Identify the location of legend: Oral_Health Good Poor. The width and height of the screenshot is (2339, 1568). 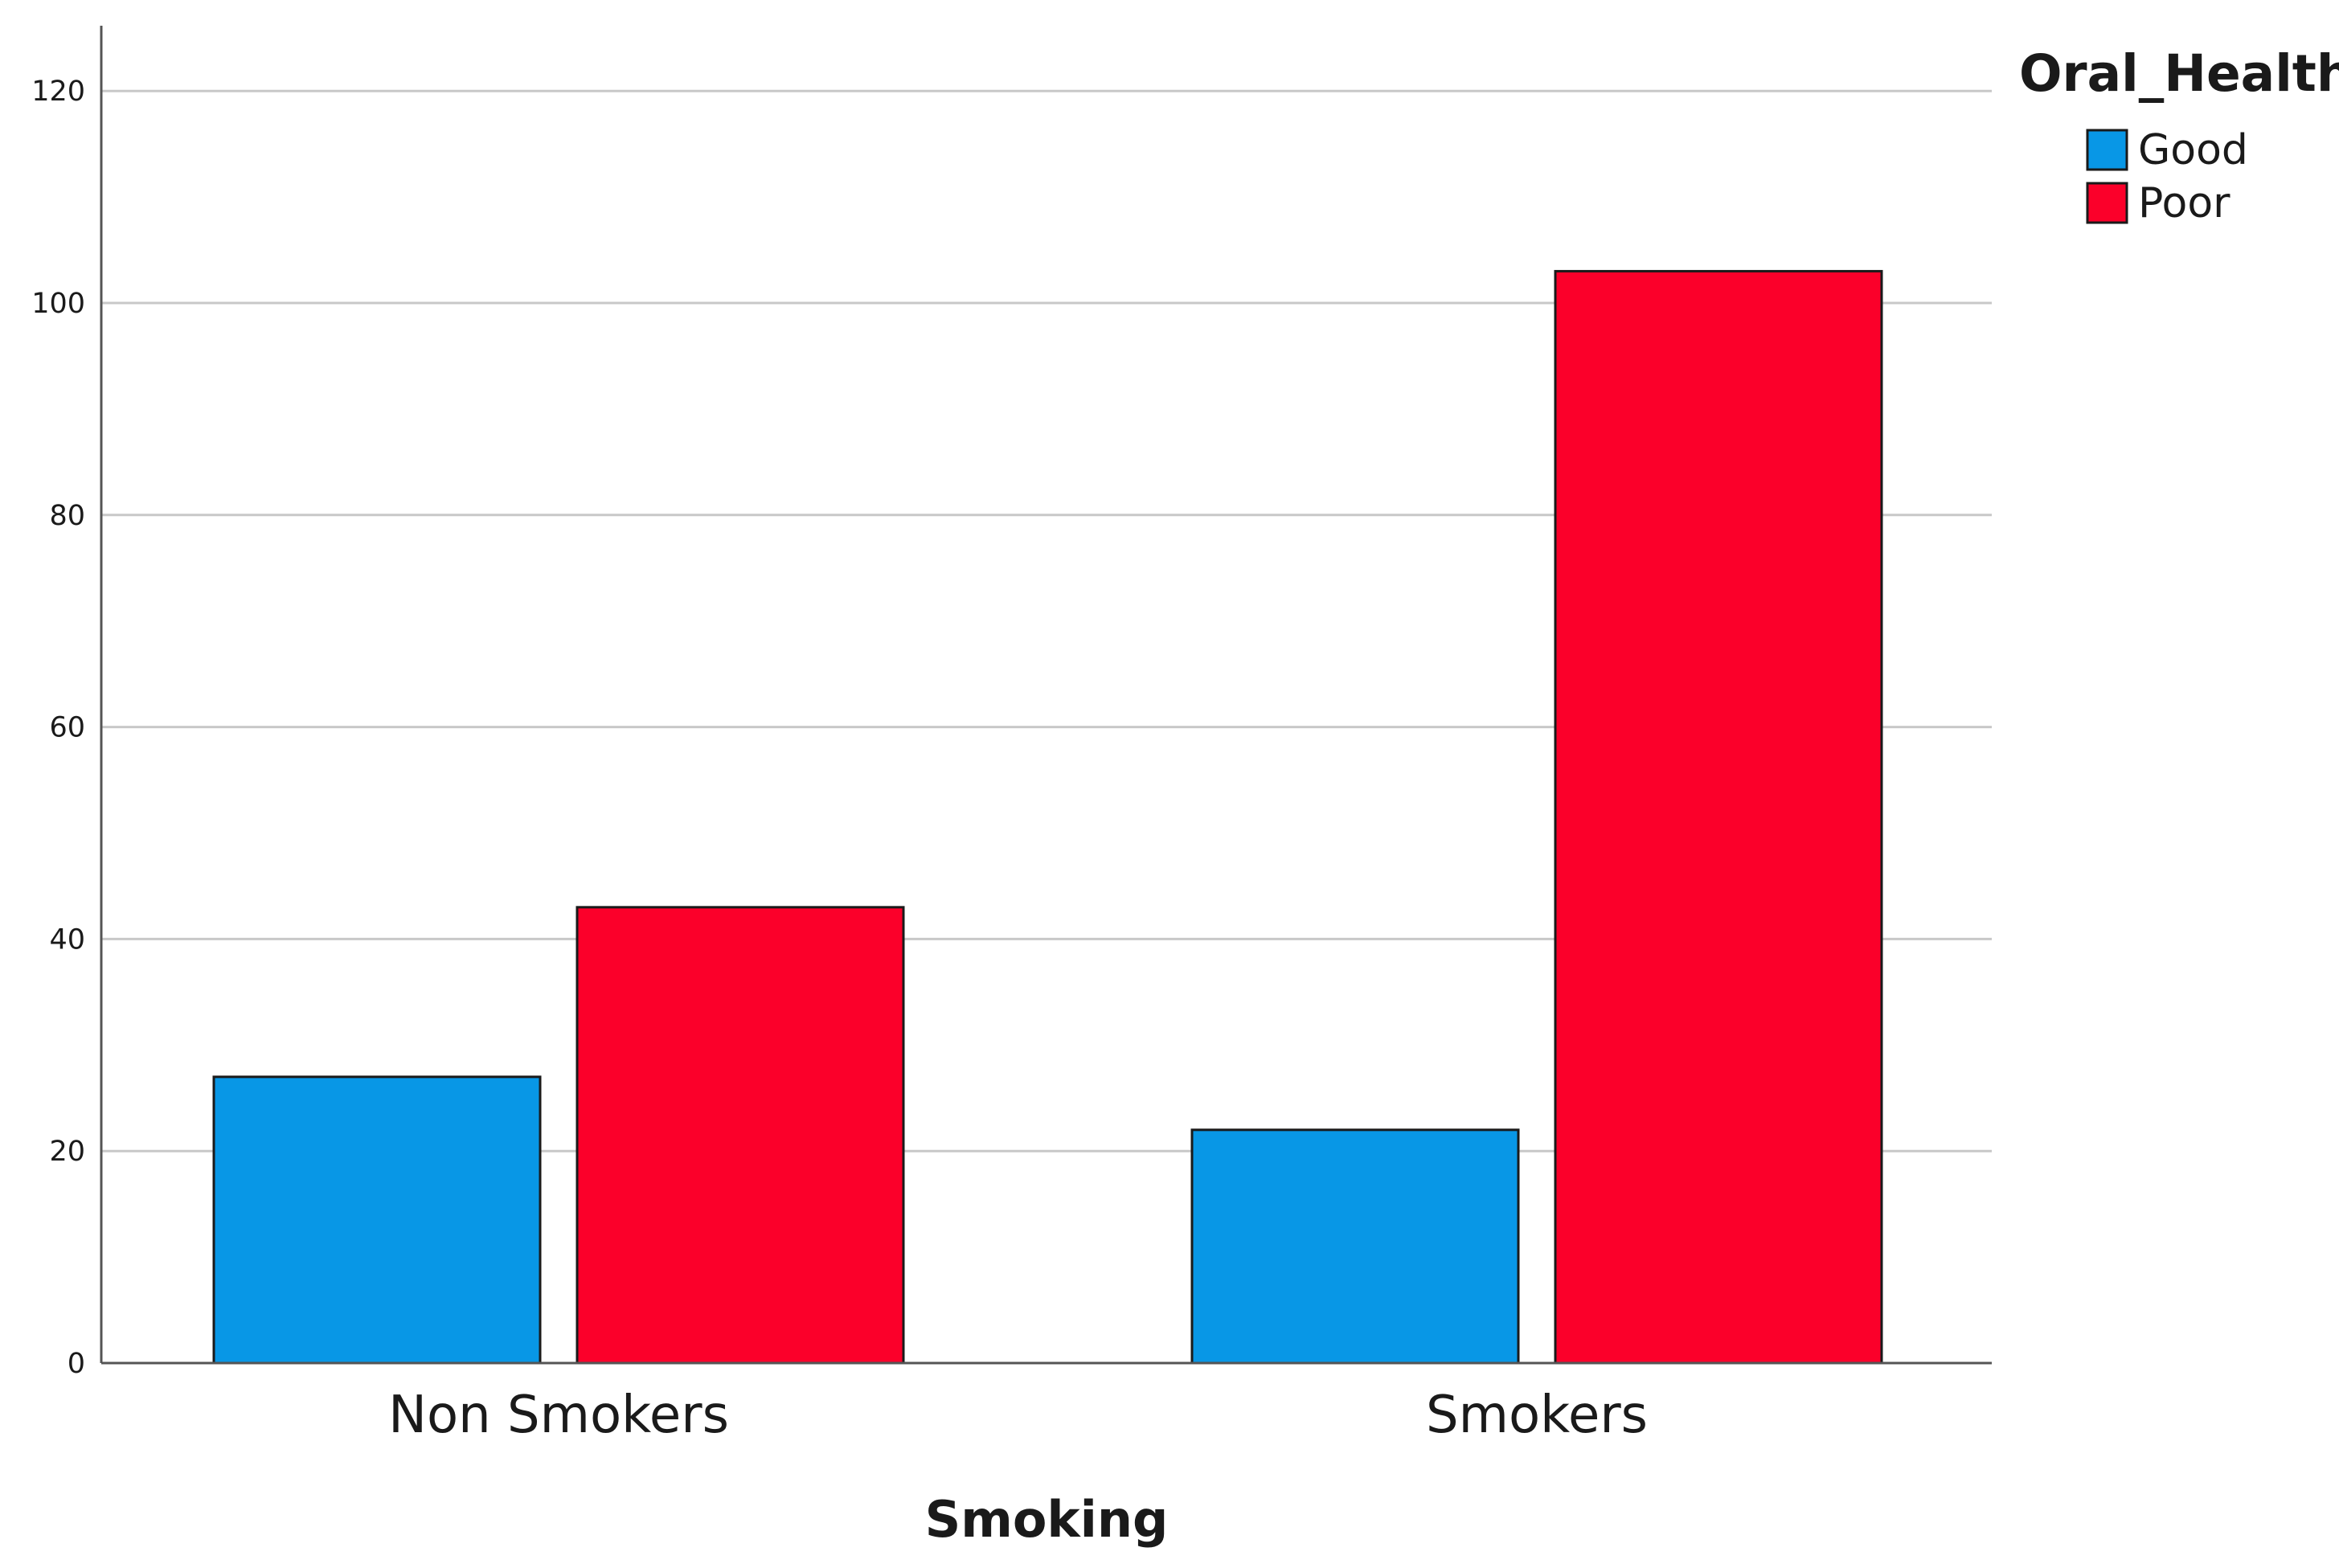
(2179, 135).